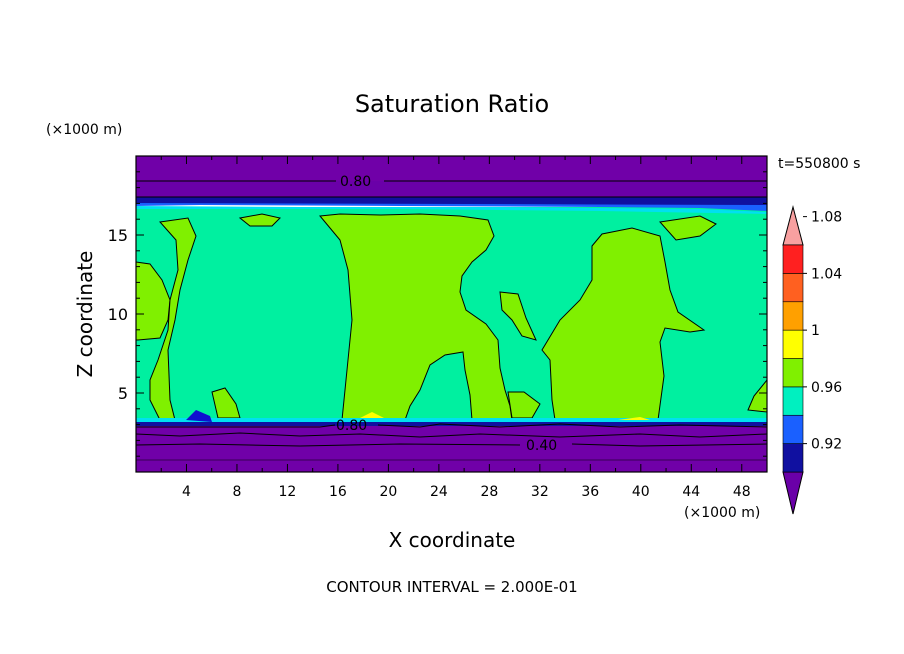 The width and height of the screenshot is (904, 654). What do you see at coordinates (351, 426) in the screenshot?
I see `contour-label-bottom: 0.80` at bounding box center [351, 426].